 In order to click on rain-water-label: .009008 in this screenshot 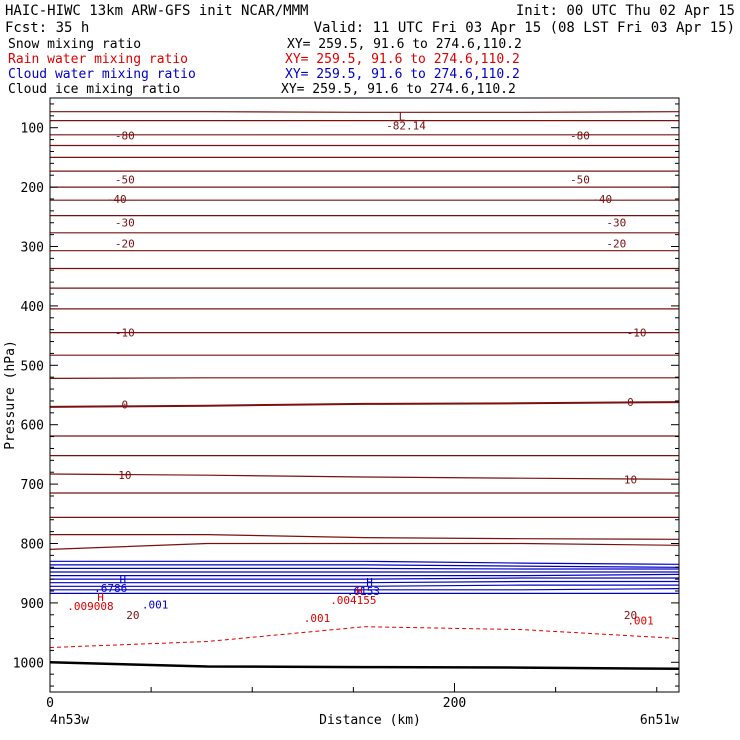, I will do `click(90, 606)`.